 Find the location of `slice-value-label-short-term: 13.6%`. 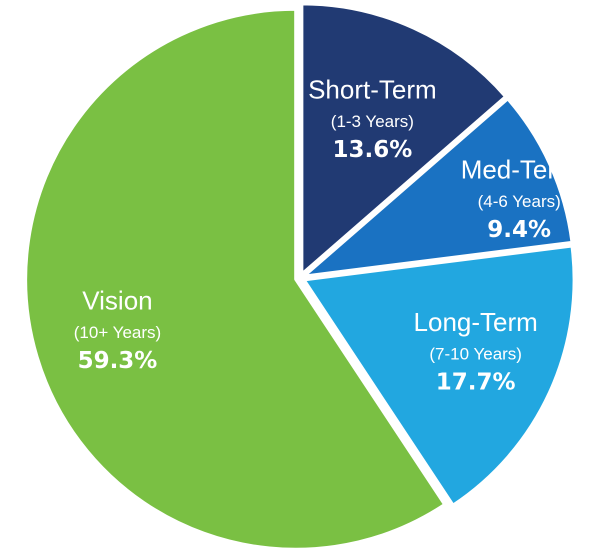

slice-value-label-short-term: 13.6% is located at coordinates (372, 150).